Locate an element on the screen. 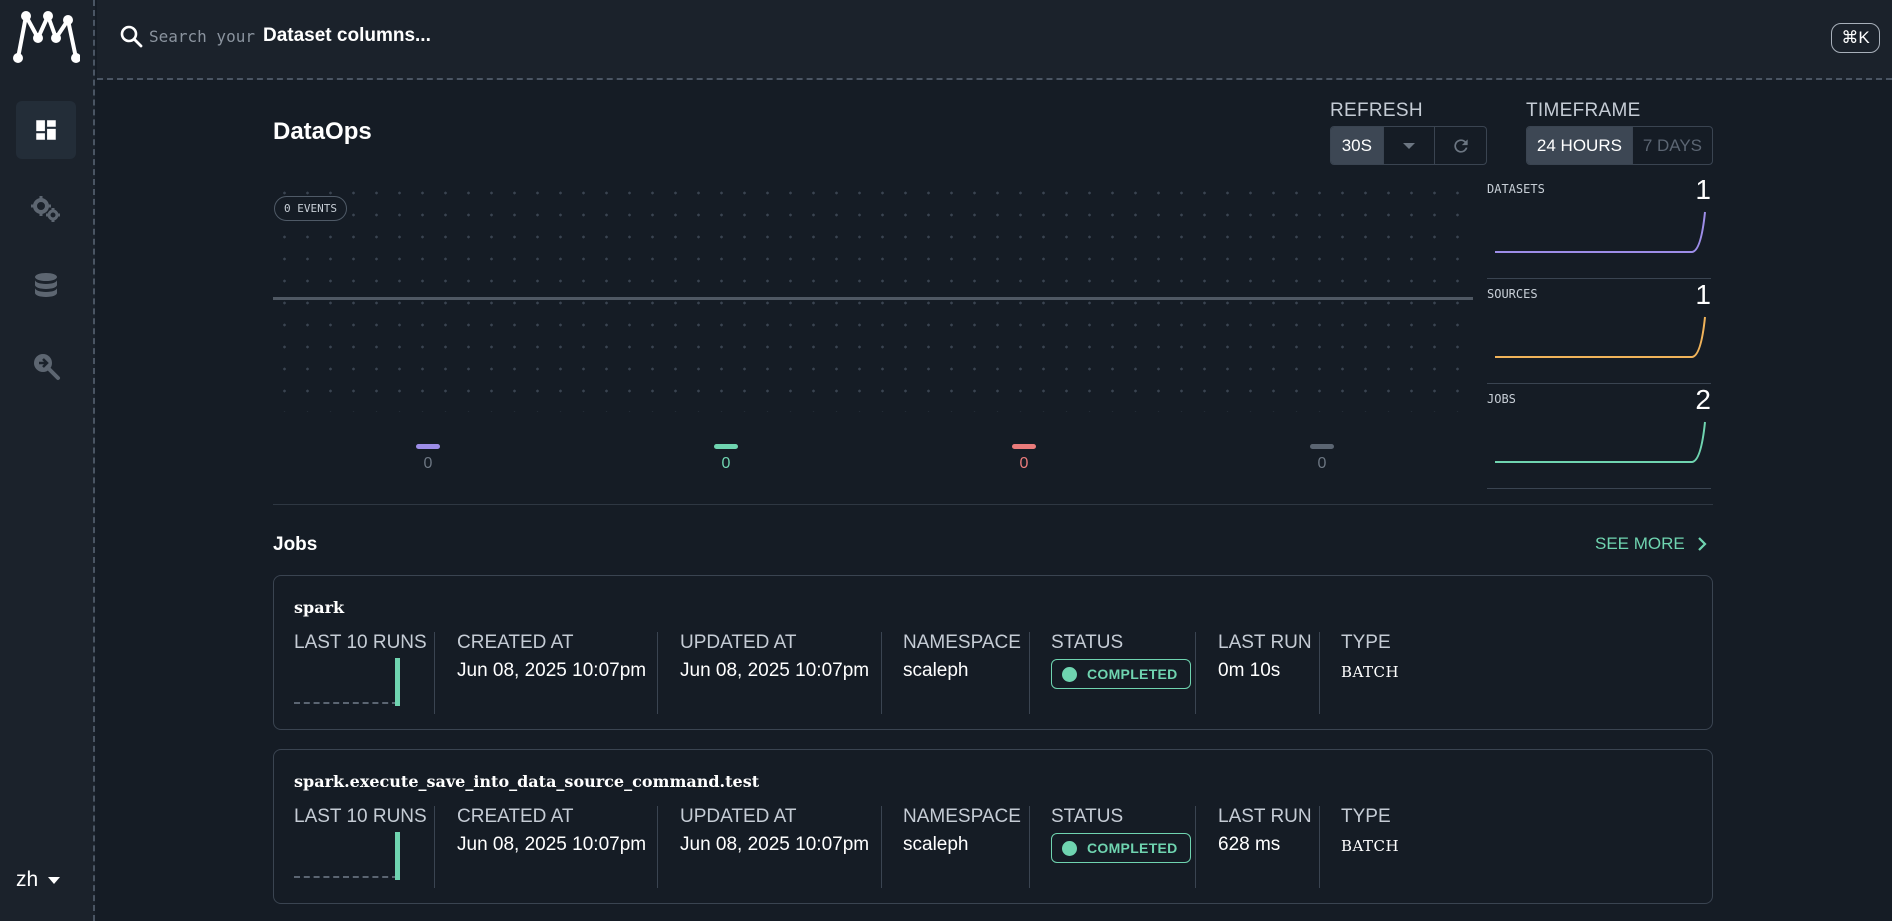 This screenshot has width=1892, height=921. job-name: spark is located at coordinates (319, 607).